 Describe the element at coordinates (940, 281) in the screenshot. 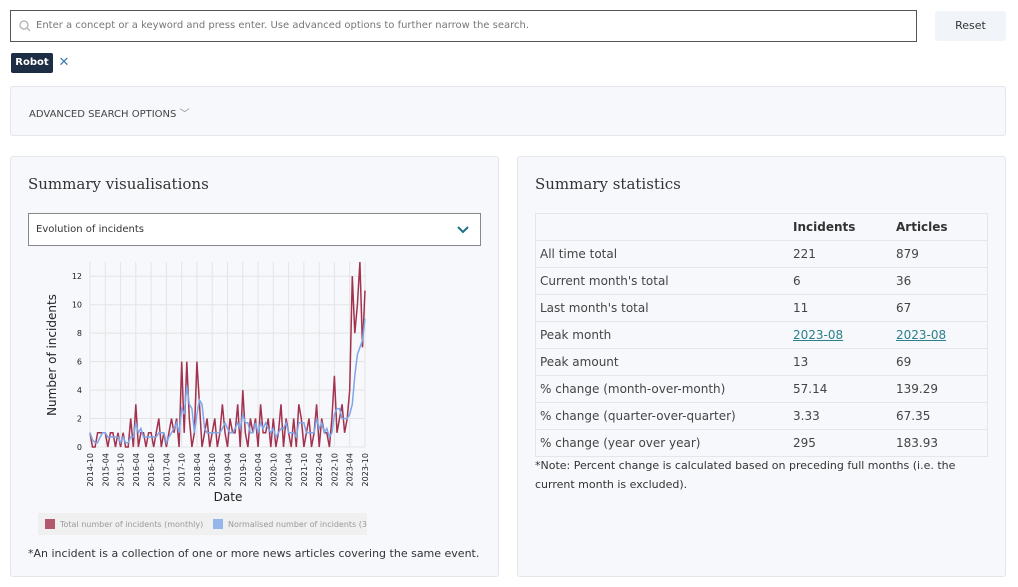

I see `cell: 36` at that location.